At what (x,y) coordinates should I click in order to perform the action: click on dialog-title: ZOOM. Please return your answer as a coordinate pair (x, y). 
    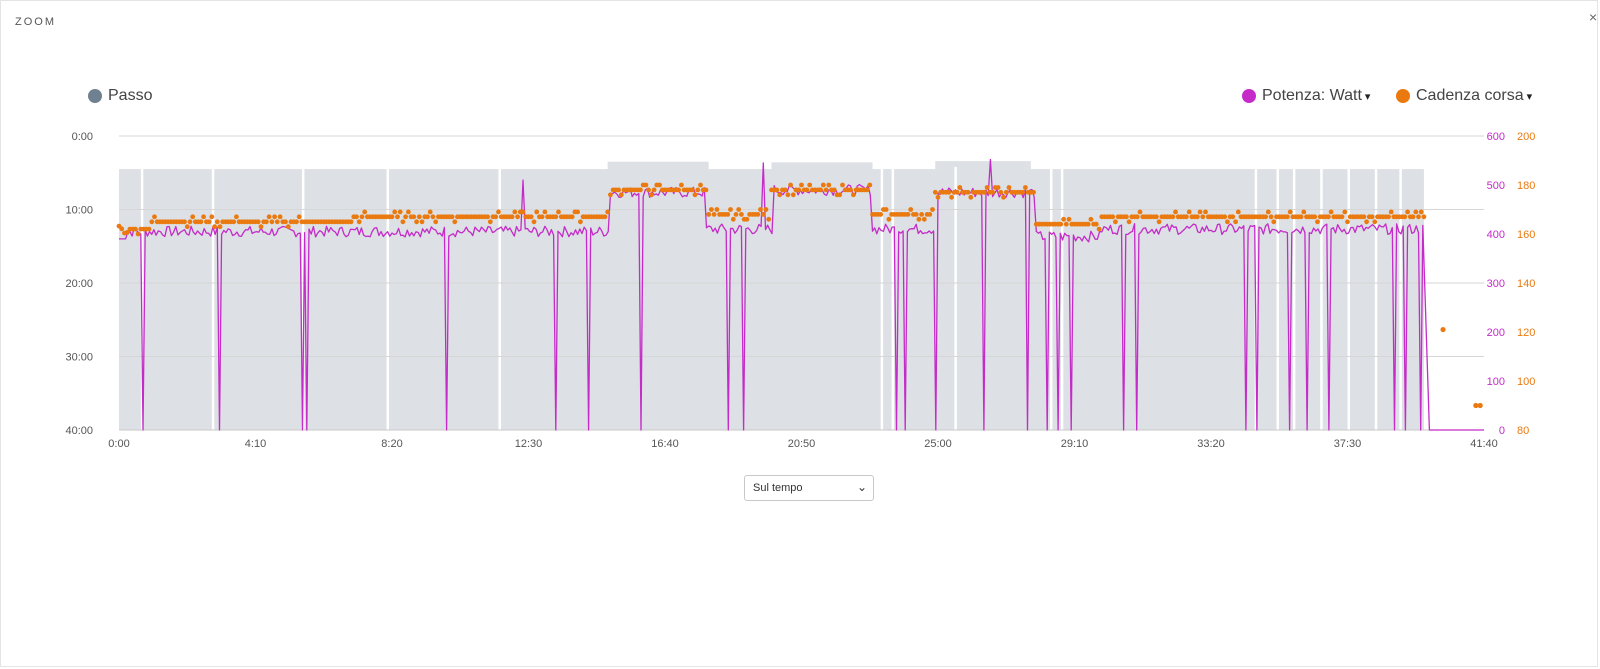
    Looking at the image, I should click on (35, 22).